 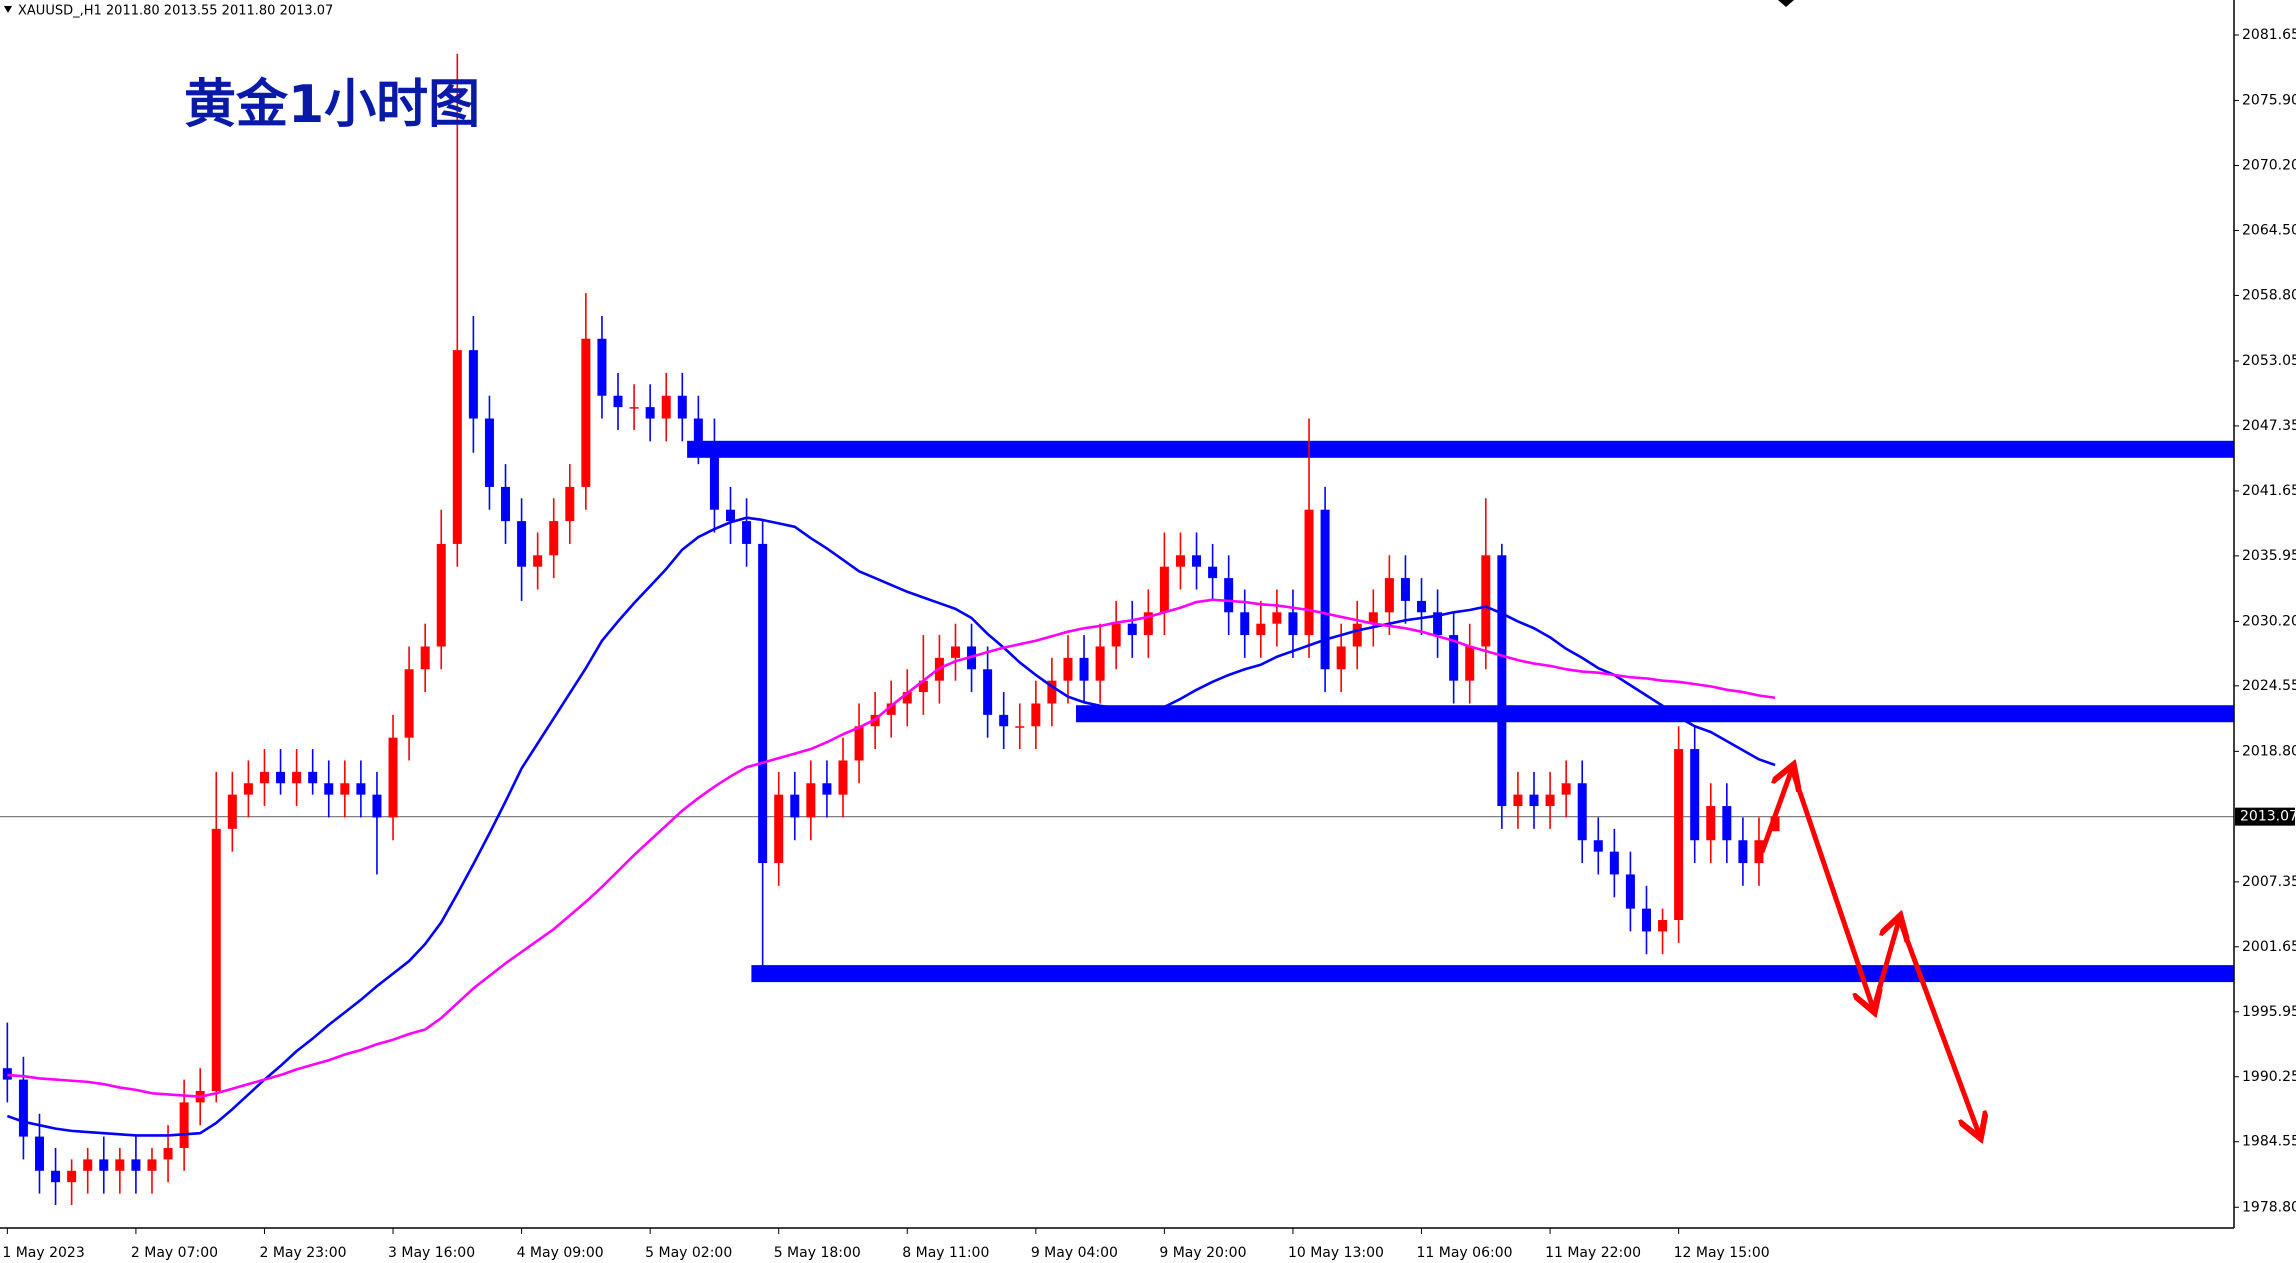 What do you see at coordinates (2269, 101) in the screenshot?
I see `y-tick-label: 2075.90` at bounding box center [2269, 101].